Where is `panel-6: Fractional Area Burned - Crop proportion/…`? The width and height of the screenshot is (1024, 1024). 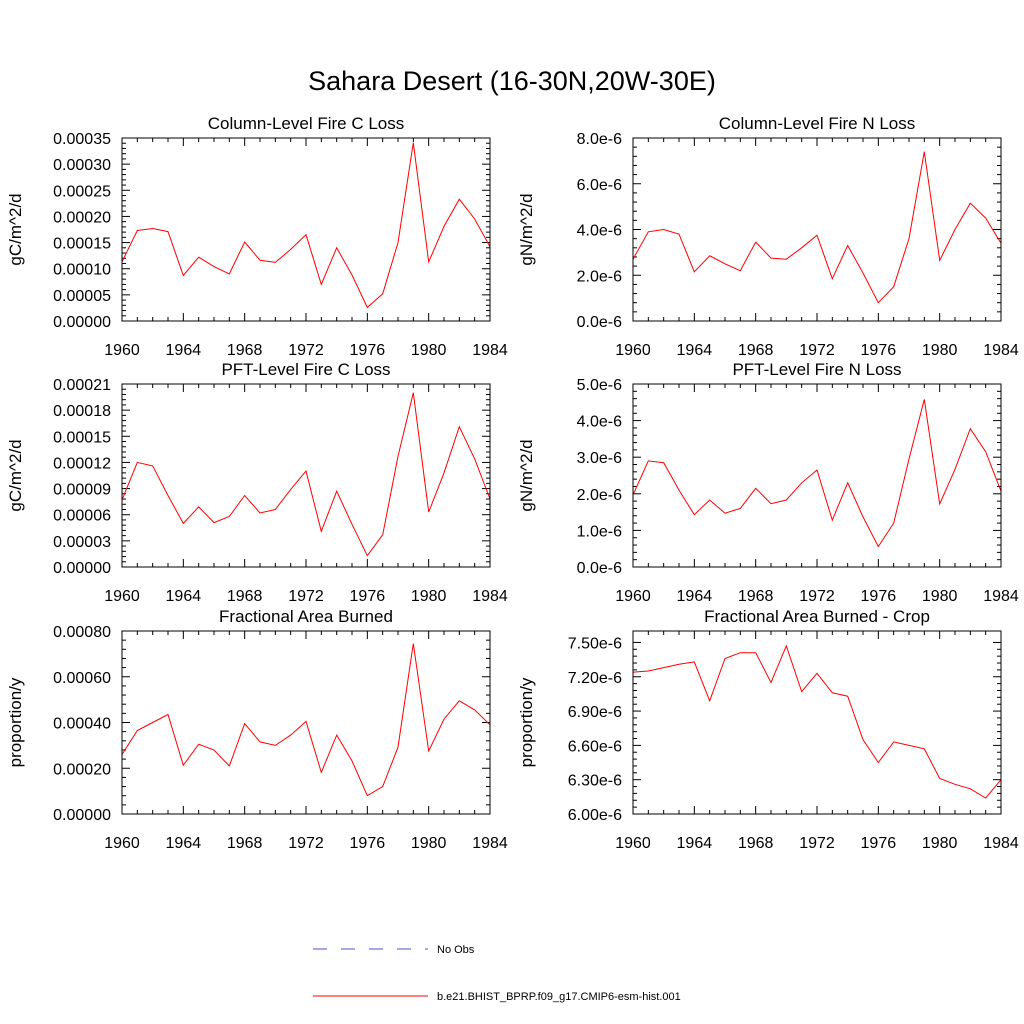 panel-6: Fractional Area Burned - Crop proportion/… is located at coordinates (768, 729).